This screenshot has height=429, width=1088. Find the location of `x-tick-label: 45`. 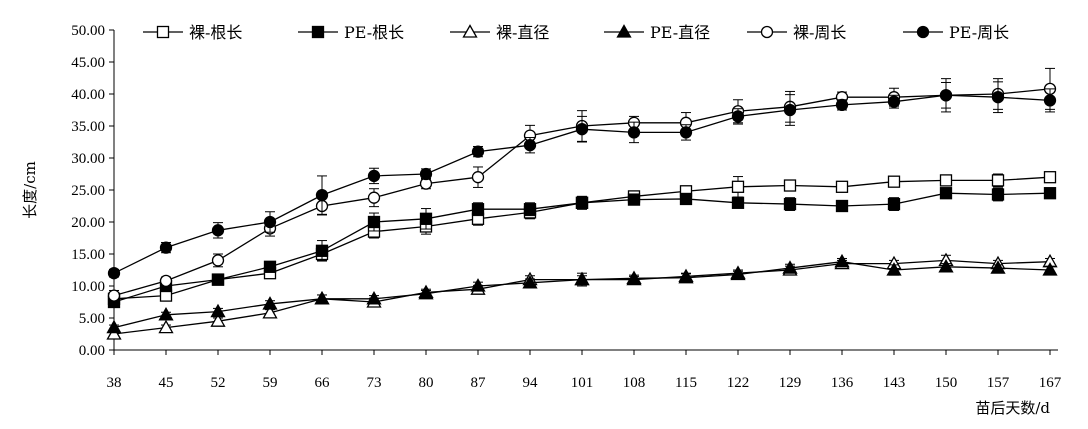

x-tick-label: 45 is located at coordinates (166, 383).